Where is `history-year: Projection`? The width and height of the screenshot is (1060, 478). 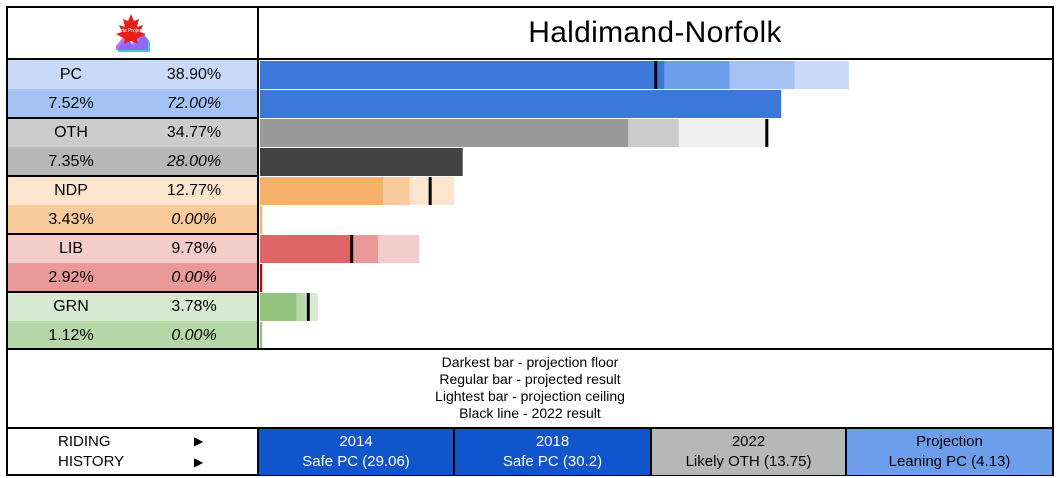
history-year: Projection is located at coordinates (949, 441).